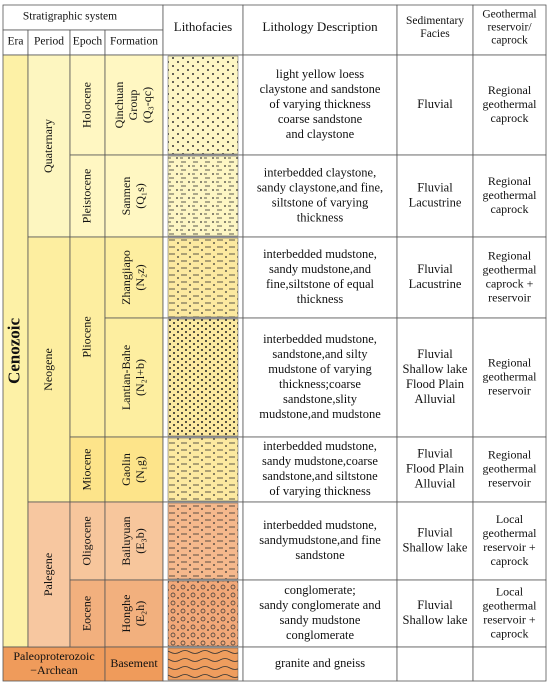 This screenshot has width=550, height=686. I want to click on header-era: Era, so click(16, 42).